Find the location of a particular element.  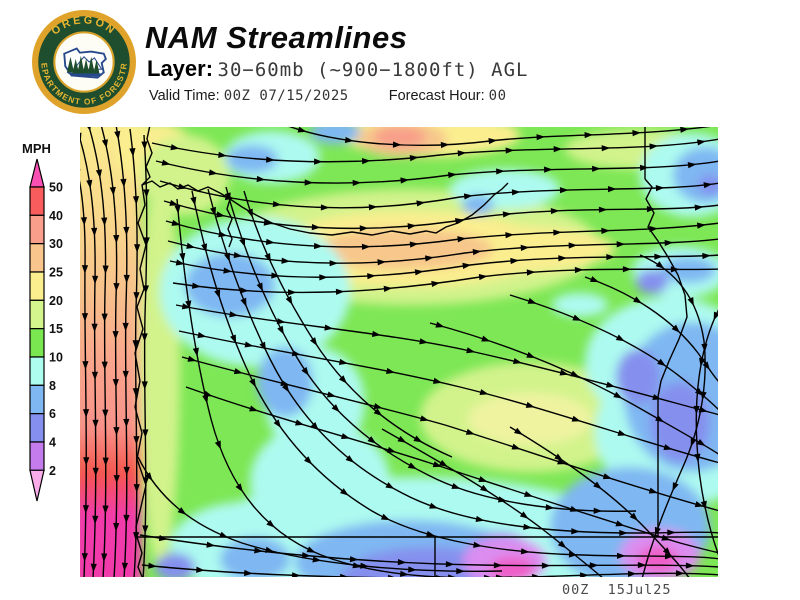

svg-text: 4 is located at coordinates (52, 442).